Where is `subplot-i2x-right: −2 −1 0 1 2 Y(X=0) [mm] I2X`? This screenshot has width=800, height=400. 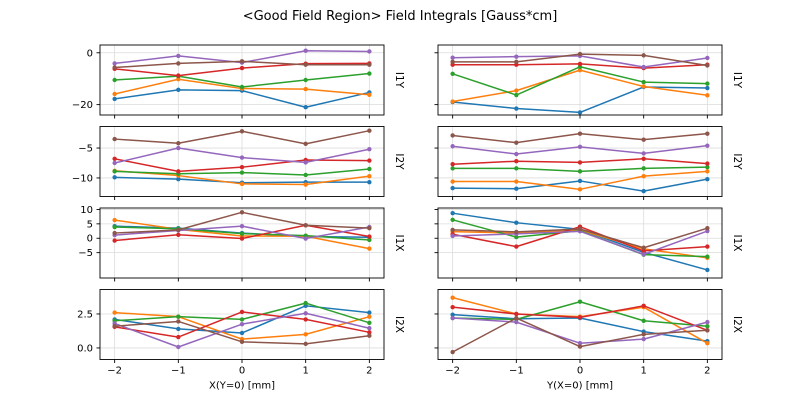 subplot-i2x-right: −2 −1 0 1 2 Y(X=0) [mm] I2X is located at coordinates (588, 340).